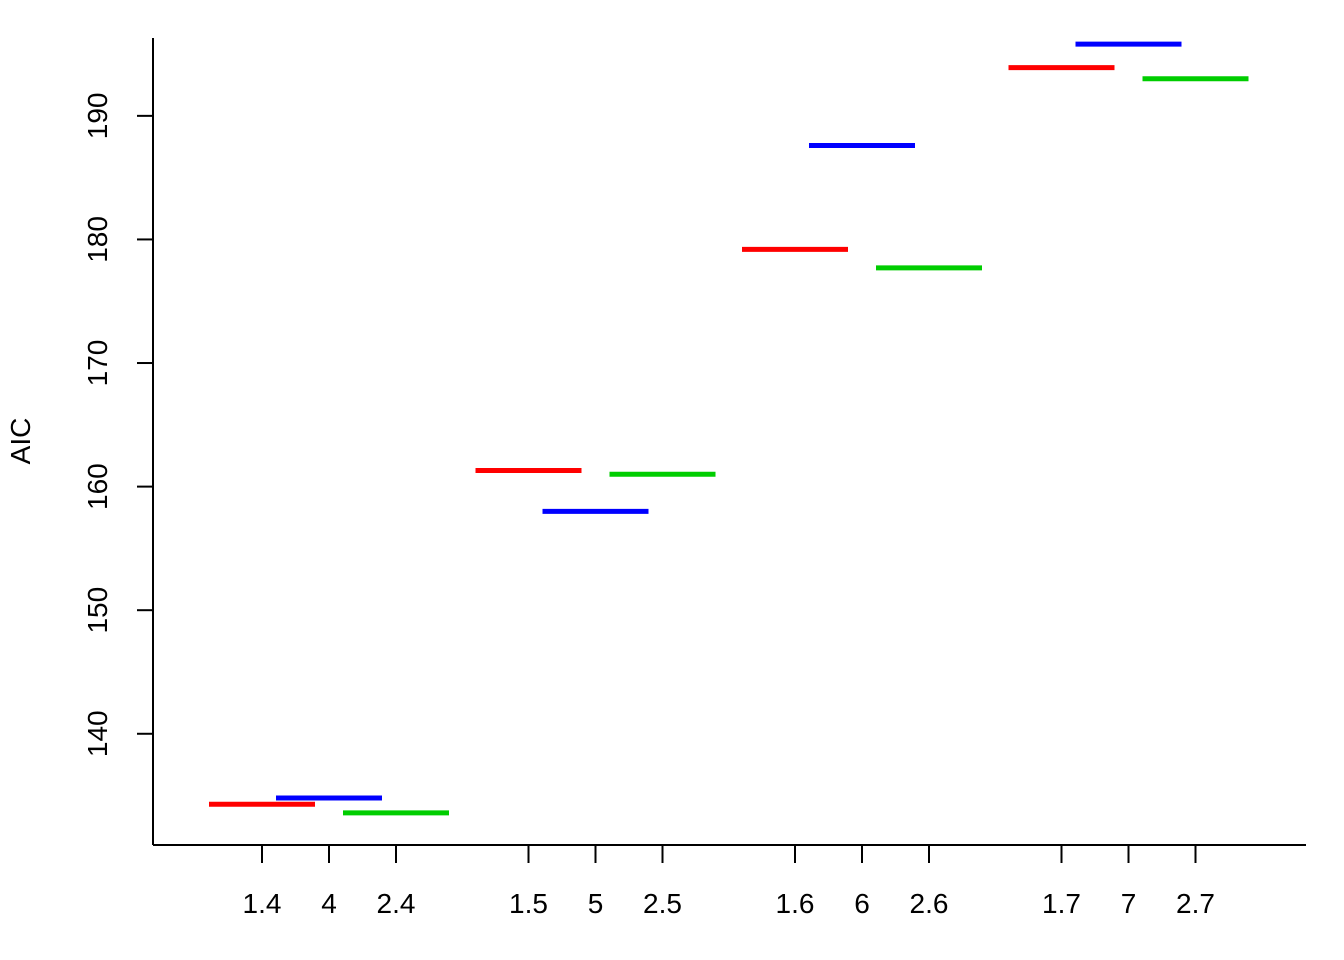 Image resolution: width=1344 pixels, height=960 pixels. What do you see at coordinates (97, 486) in the screenshot?
I see `y-tick-label: 160` at bounding box center [97, 486].